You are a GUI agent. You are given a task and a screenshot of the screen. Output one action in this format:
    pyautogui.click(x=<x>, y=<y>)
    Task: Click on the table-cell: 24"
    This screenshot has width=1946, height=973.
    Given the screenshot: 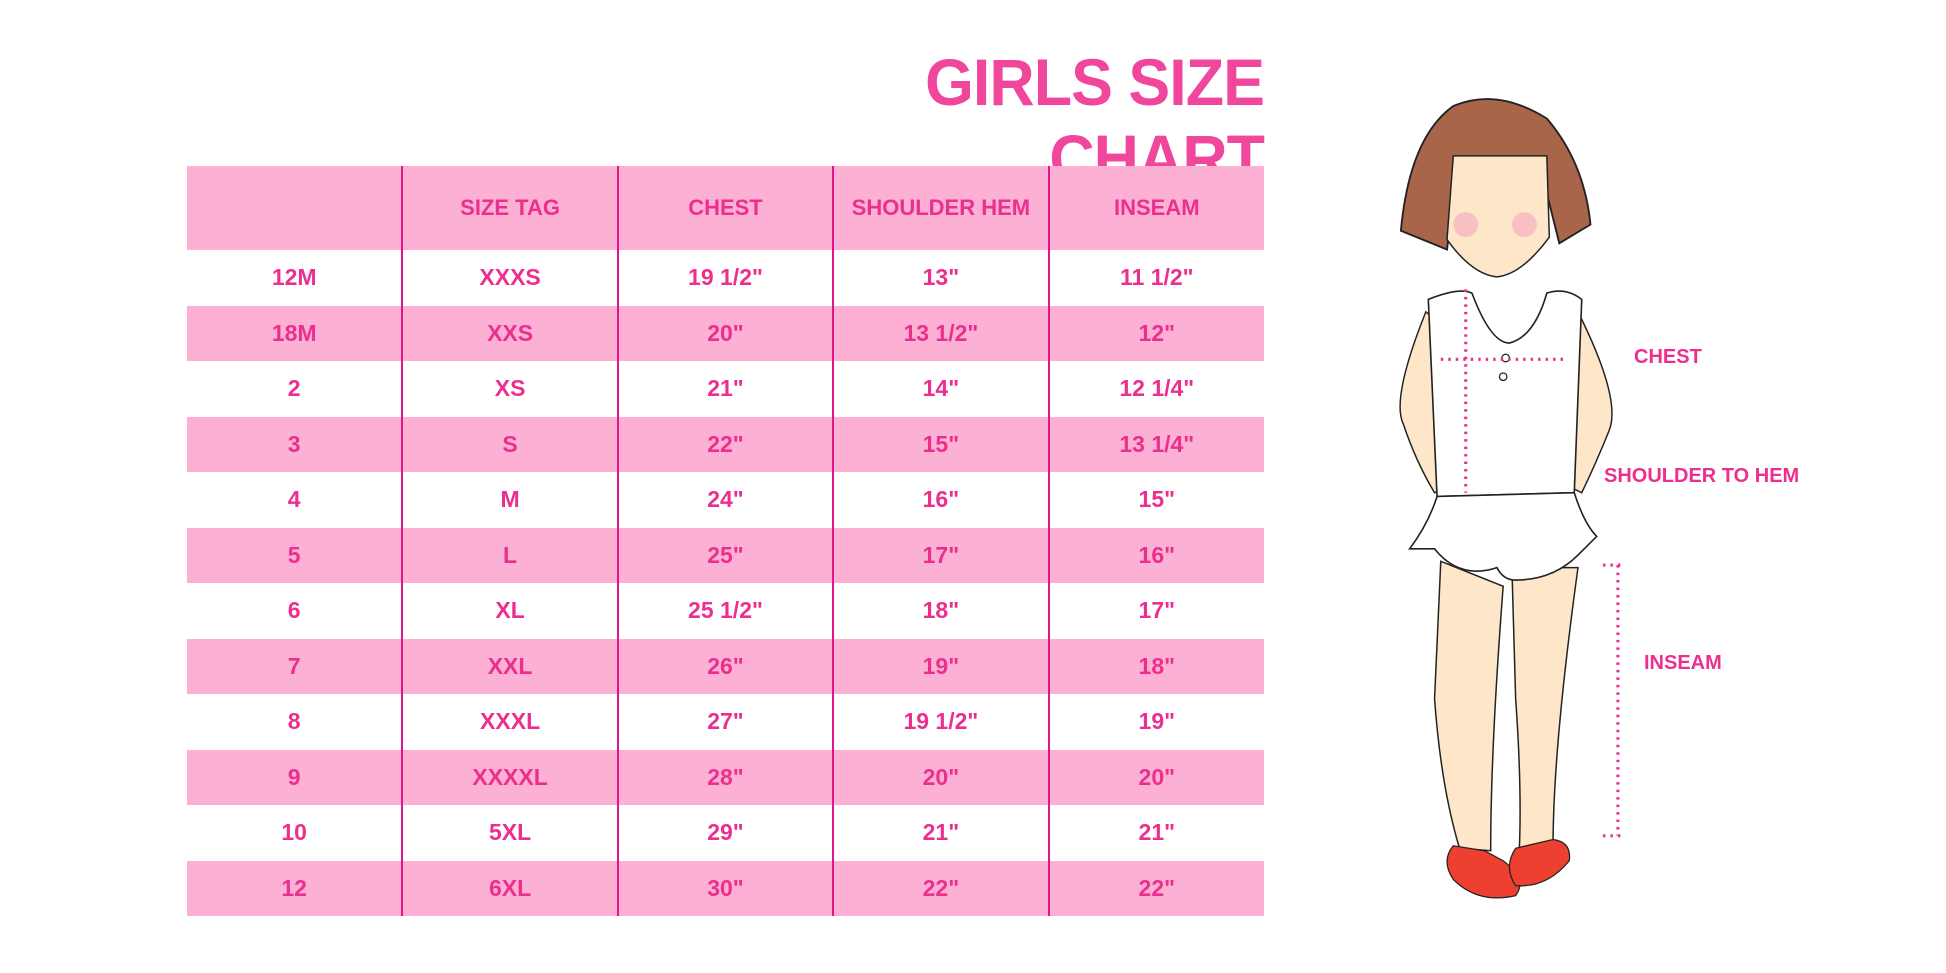 What is the action you would take?
    pyautogui.click(x=725, y=500)
    